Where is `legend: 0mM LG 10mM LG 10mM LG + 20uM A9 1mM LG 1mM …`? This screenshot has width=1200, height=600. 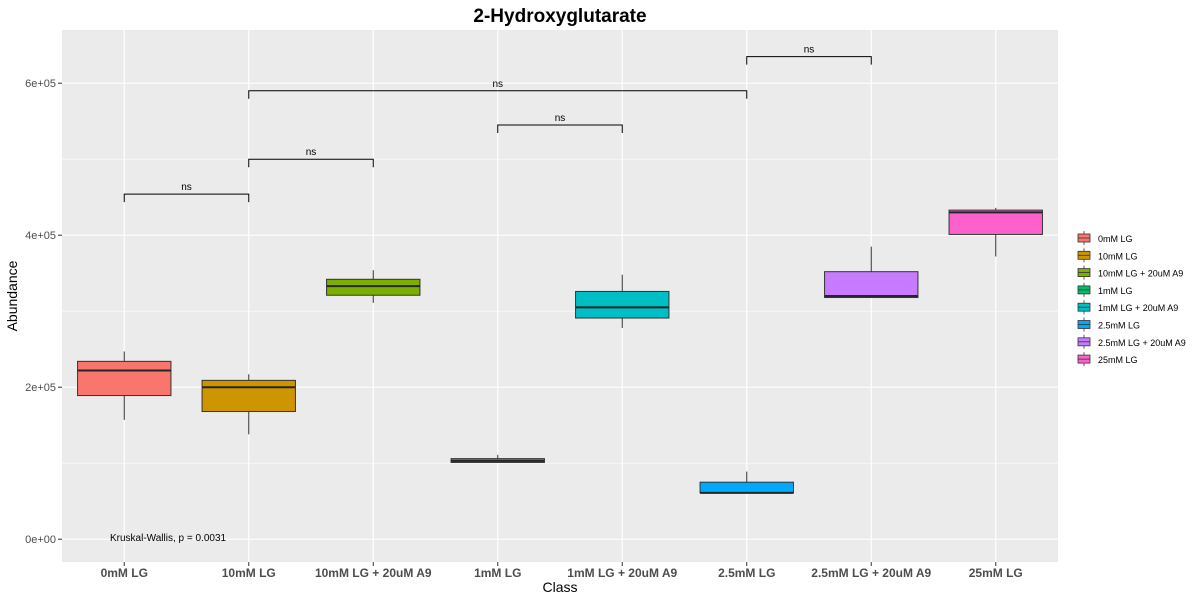
legend: 0mM LG 10mM LG 10mM LG + 20uM A9 1mM LG 1mM … is located at coordinates (1131, 299).